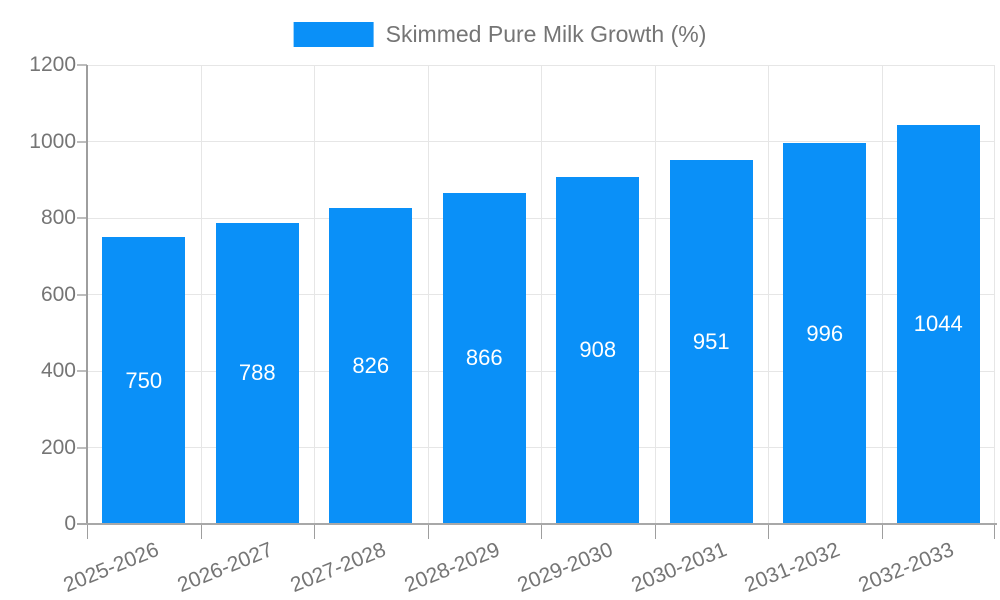  I want to click on x-tick-label: 2031-2032, so click(792, 567).